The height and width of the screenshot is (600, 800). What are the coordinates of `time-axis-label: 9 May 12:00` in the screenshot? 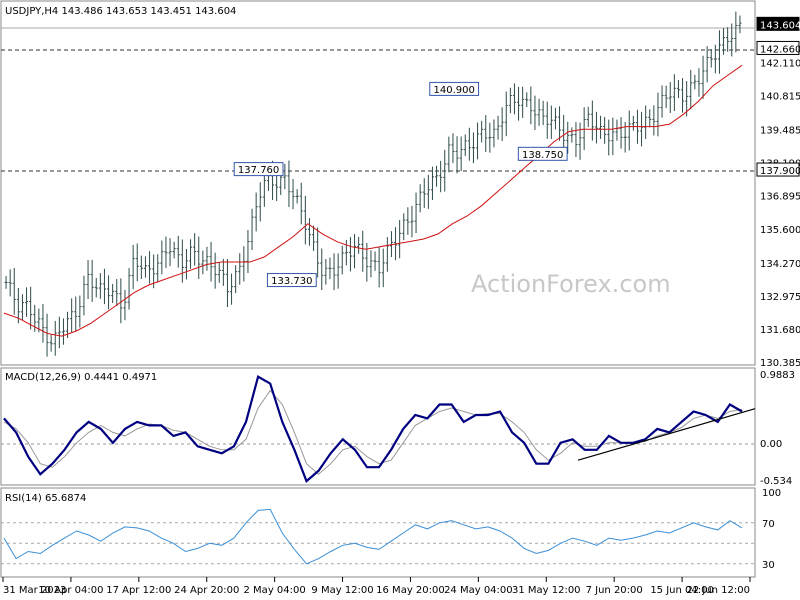 It's located at (342, 590).